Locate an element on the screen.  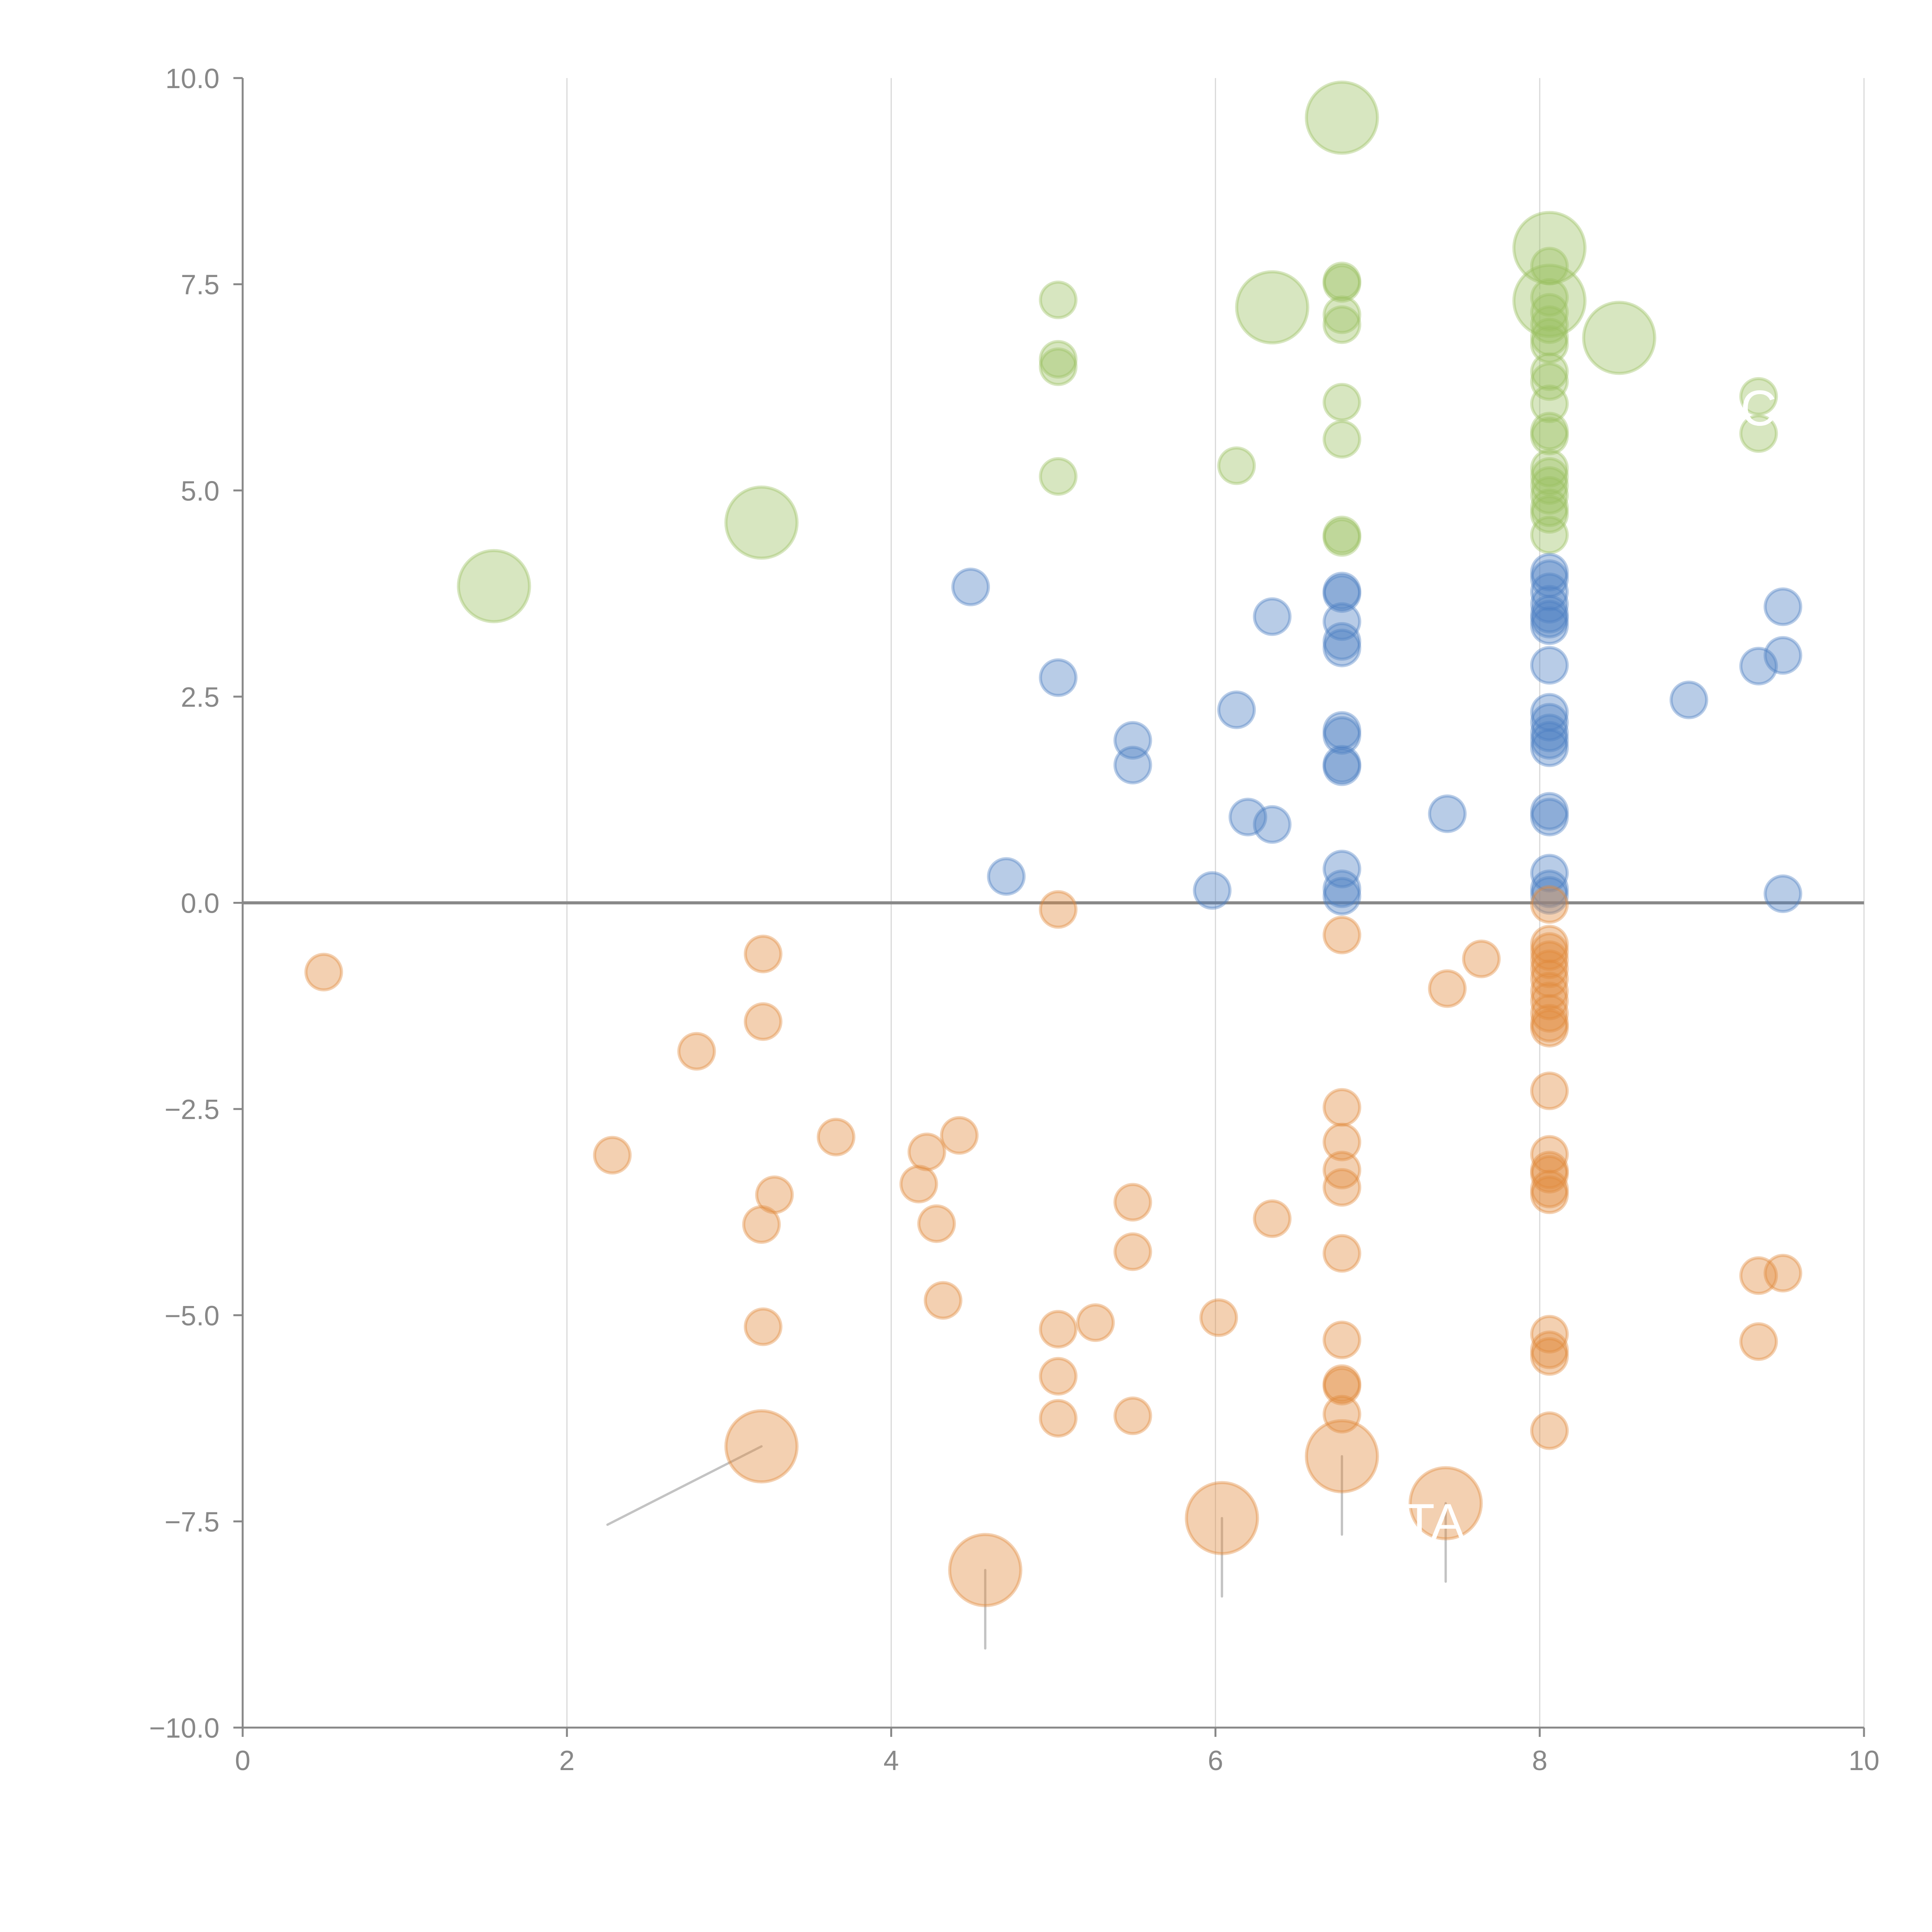
leader-line is located at coordinates (684, 1485).